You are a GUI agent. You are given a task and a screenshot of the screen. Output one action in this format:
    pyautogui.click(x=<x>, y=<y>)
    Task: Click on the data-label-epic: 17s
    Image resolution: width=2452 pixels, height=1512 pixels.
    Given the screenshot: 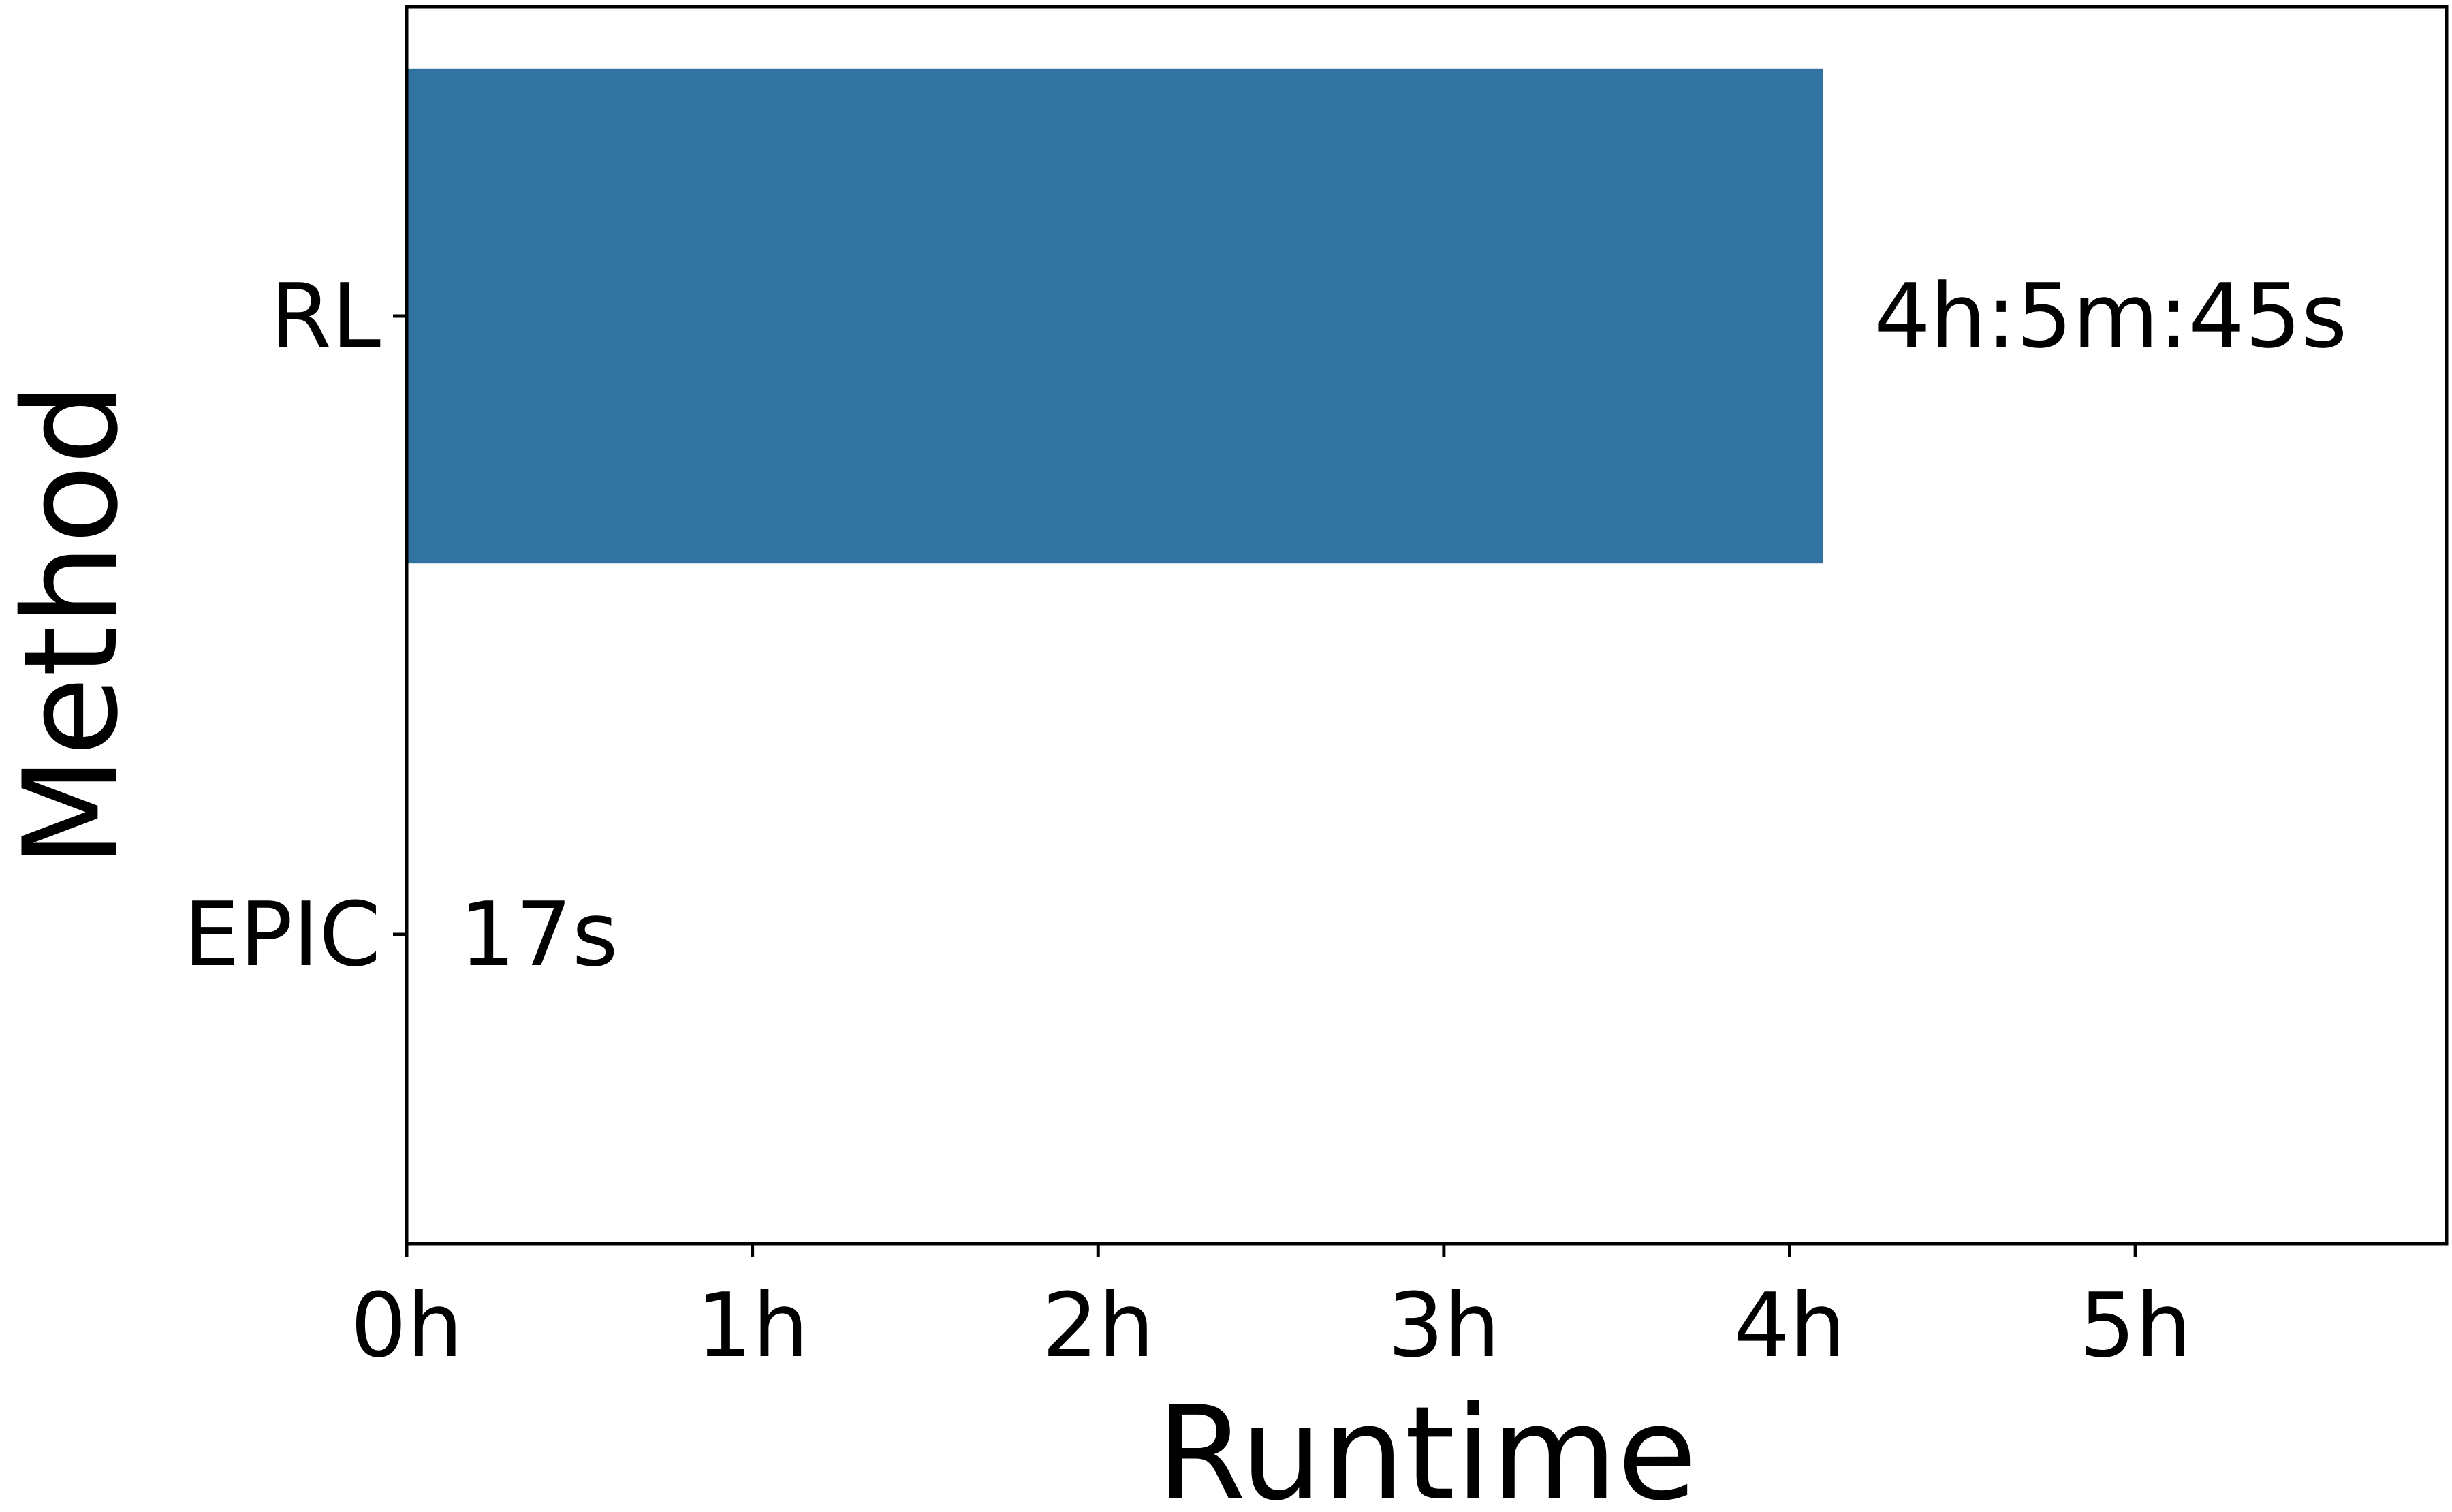 What is the action you would take?
    pyautogui.click(x=538, y=934)
    